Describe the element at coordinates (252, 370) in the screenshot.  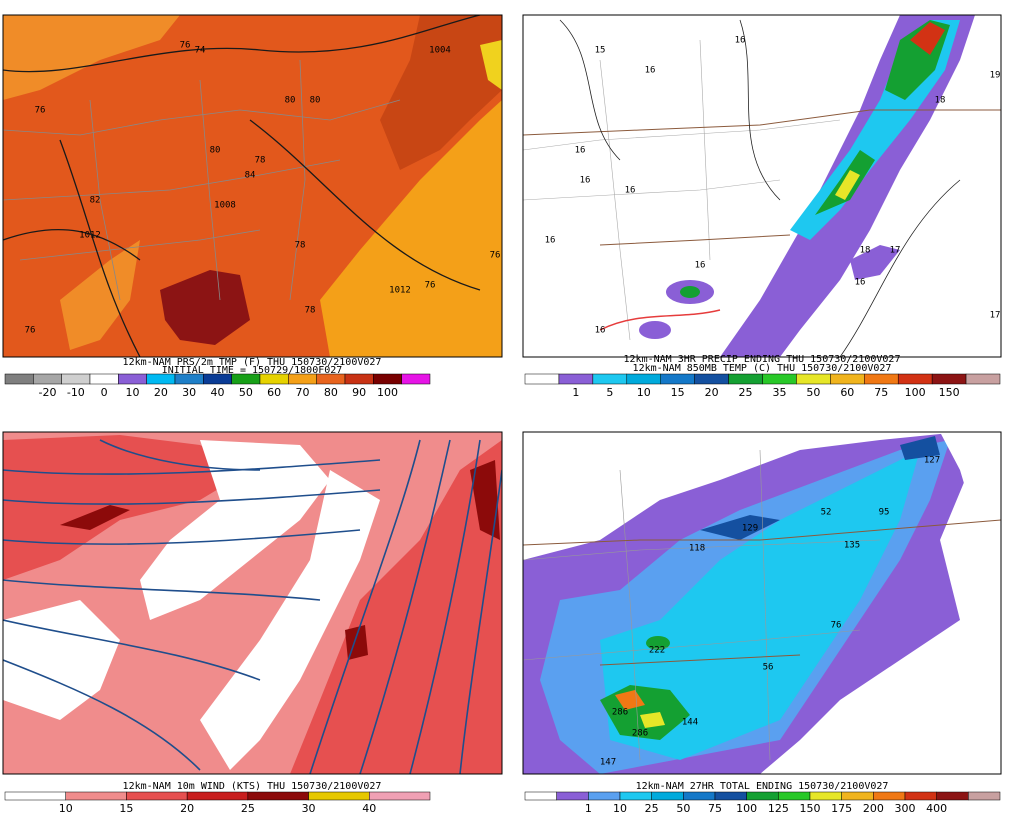
I see `caption: INITIAL TIME = 150729/1800F027` at that location.